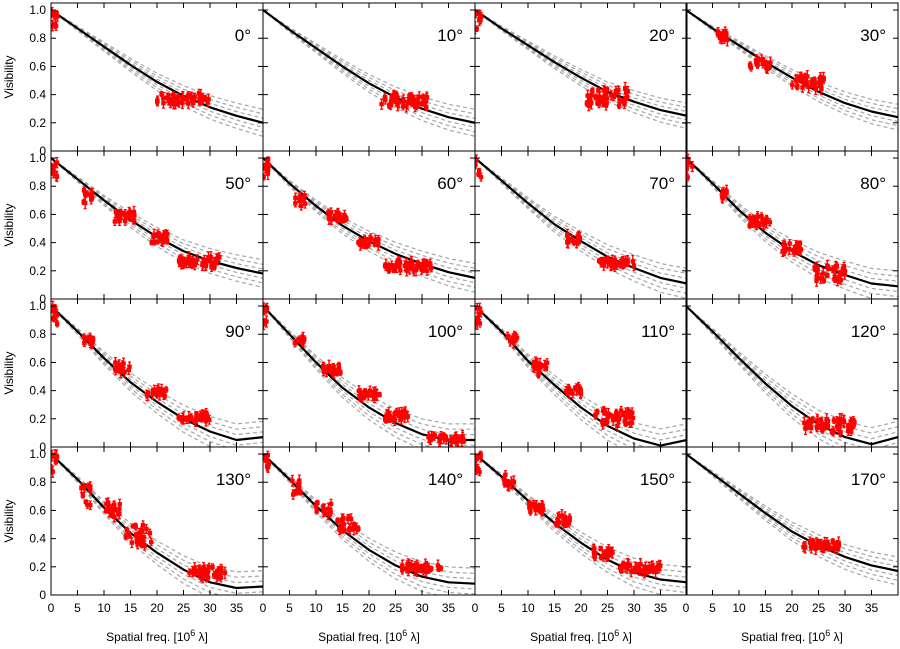 The width and height of the screenshot is (900, 649). I want to click on panel-10: 110°, so click(581, 373).